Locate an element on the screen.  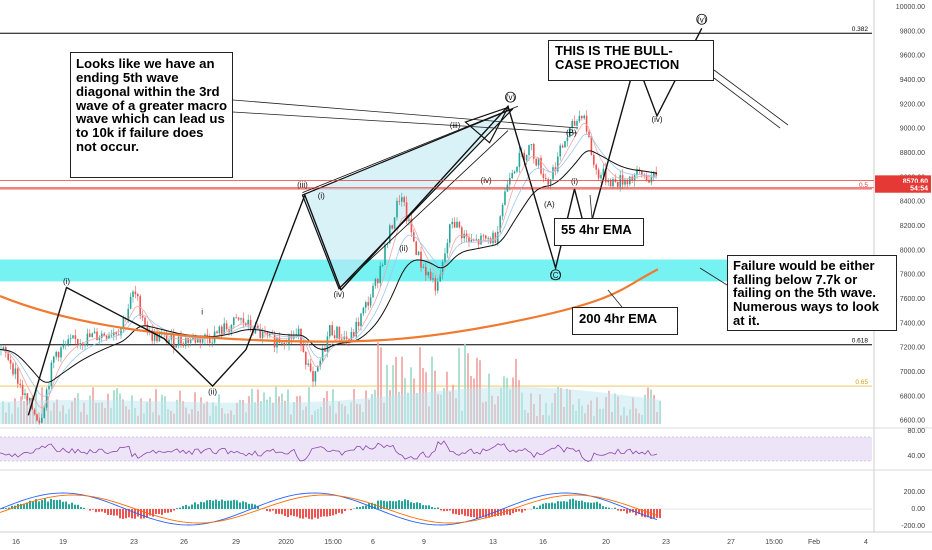
annotation-bull-case-text: THIS IS THE BULL-CASE PROJECTION is located at coordinates (617, 57).